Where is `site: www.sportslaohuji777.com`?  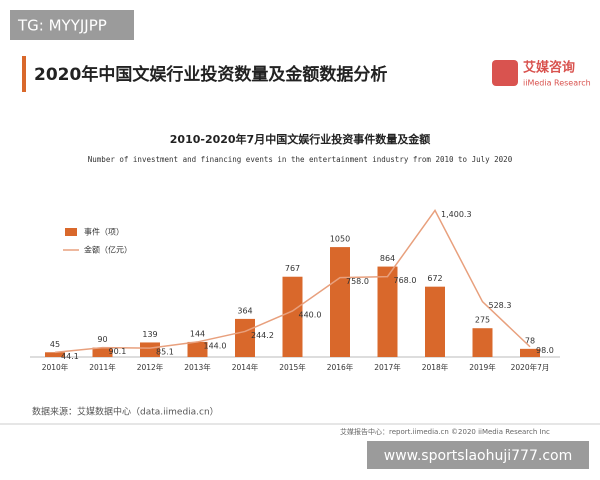 site: www.sportslaohuji777.com is located at coordinates (478, 456).